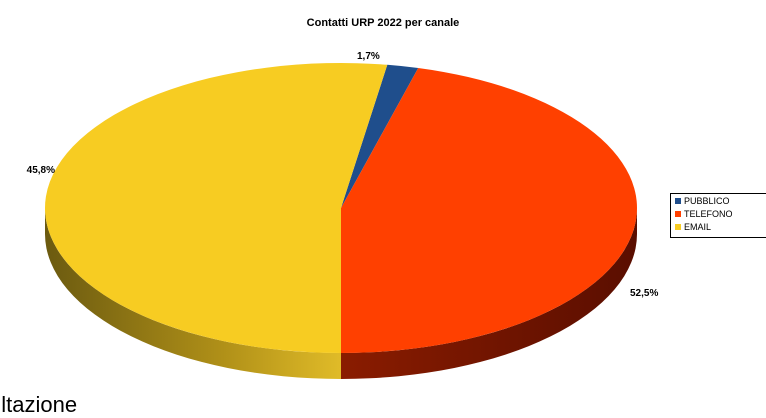 Image resolution: width=766 pixels, height=418 pixels. Describe the element at coordinates (707, 200) in the screenshot. I see `legend-label: PUBBLICO` at that location.